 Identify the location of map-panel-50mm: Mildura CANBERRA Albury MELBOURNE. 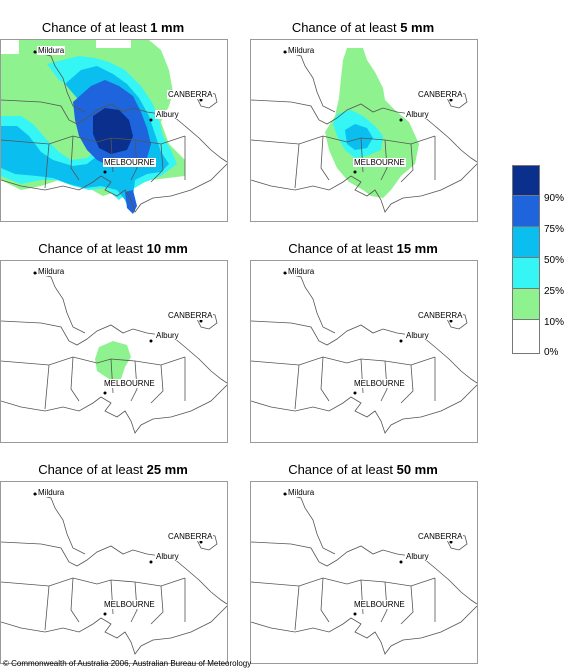
(364, 572).